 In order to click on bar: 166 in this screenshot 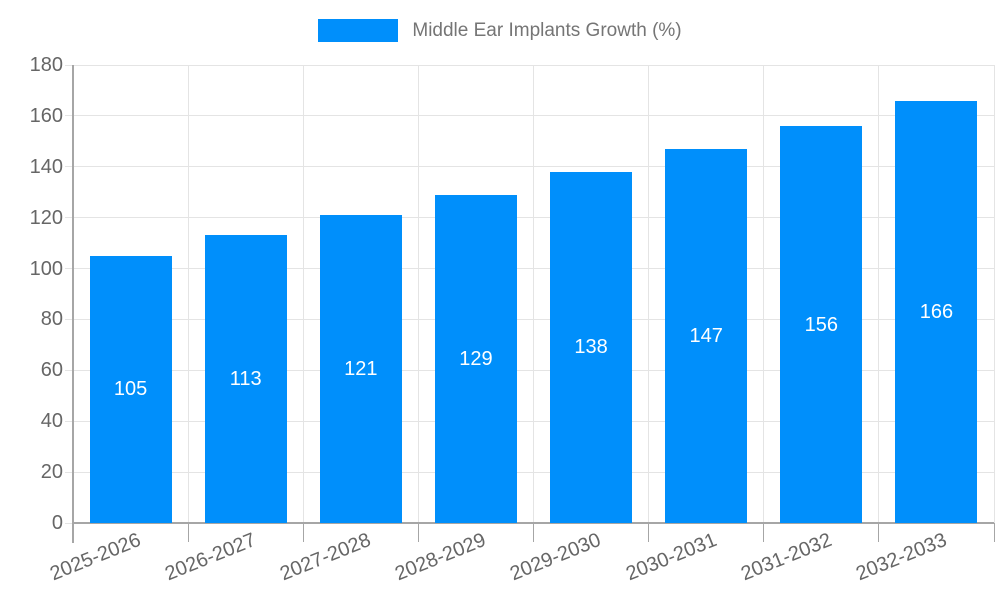, I will do `click(936, 311)`.